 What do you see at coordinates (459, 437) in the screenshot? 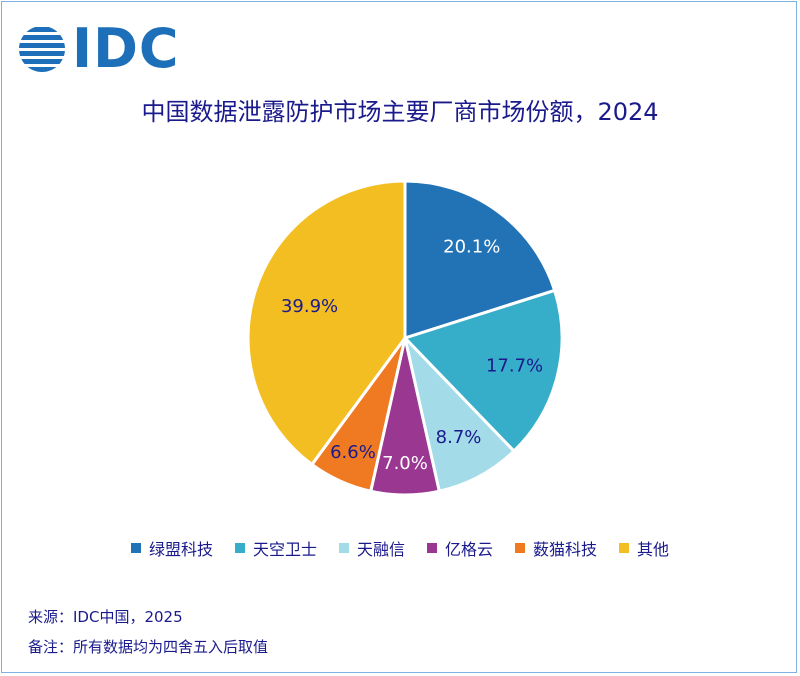
I see `slice-data-label: 8.7%` at bounding box center [459, 437].